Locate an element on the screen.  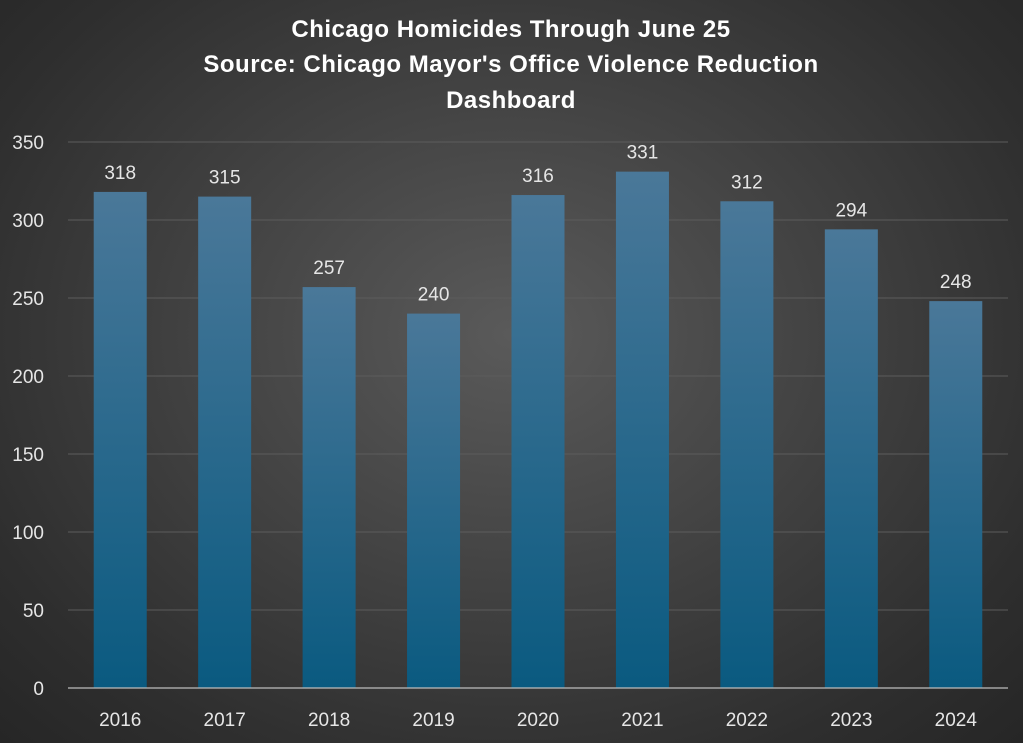
y-axis-tick-labels: 0 50 100 150 200 250 300 350 is located at coordinates (28, 416).